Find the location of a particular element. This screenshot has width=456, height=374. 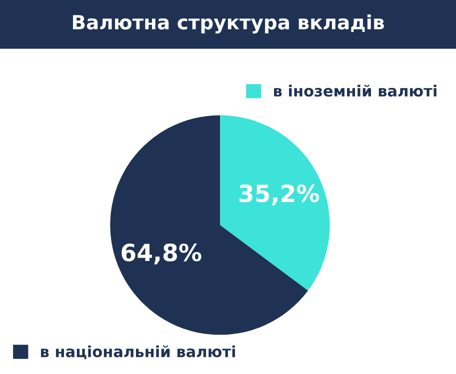

legend-label: в іноземній валюті is located at coordinates (355, 90).